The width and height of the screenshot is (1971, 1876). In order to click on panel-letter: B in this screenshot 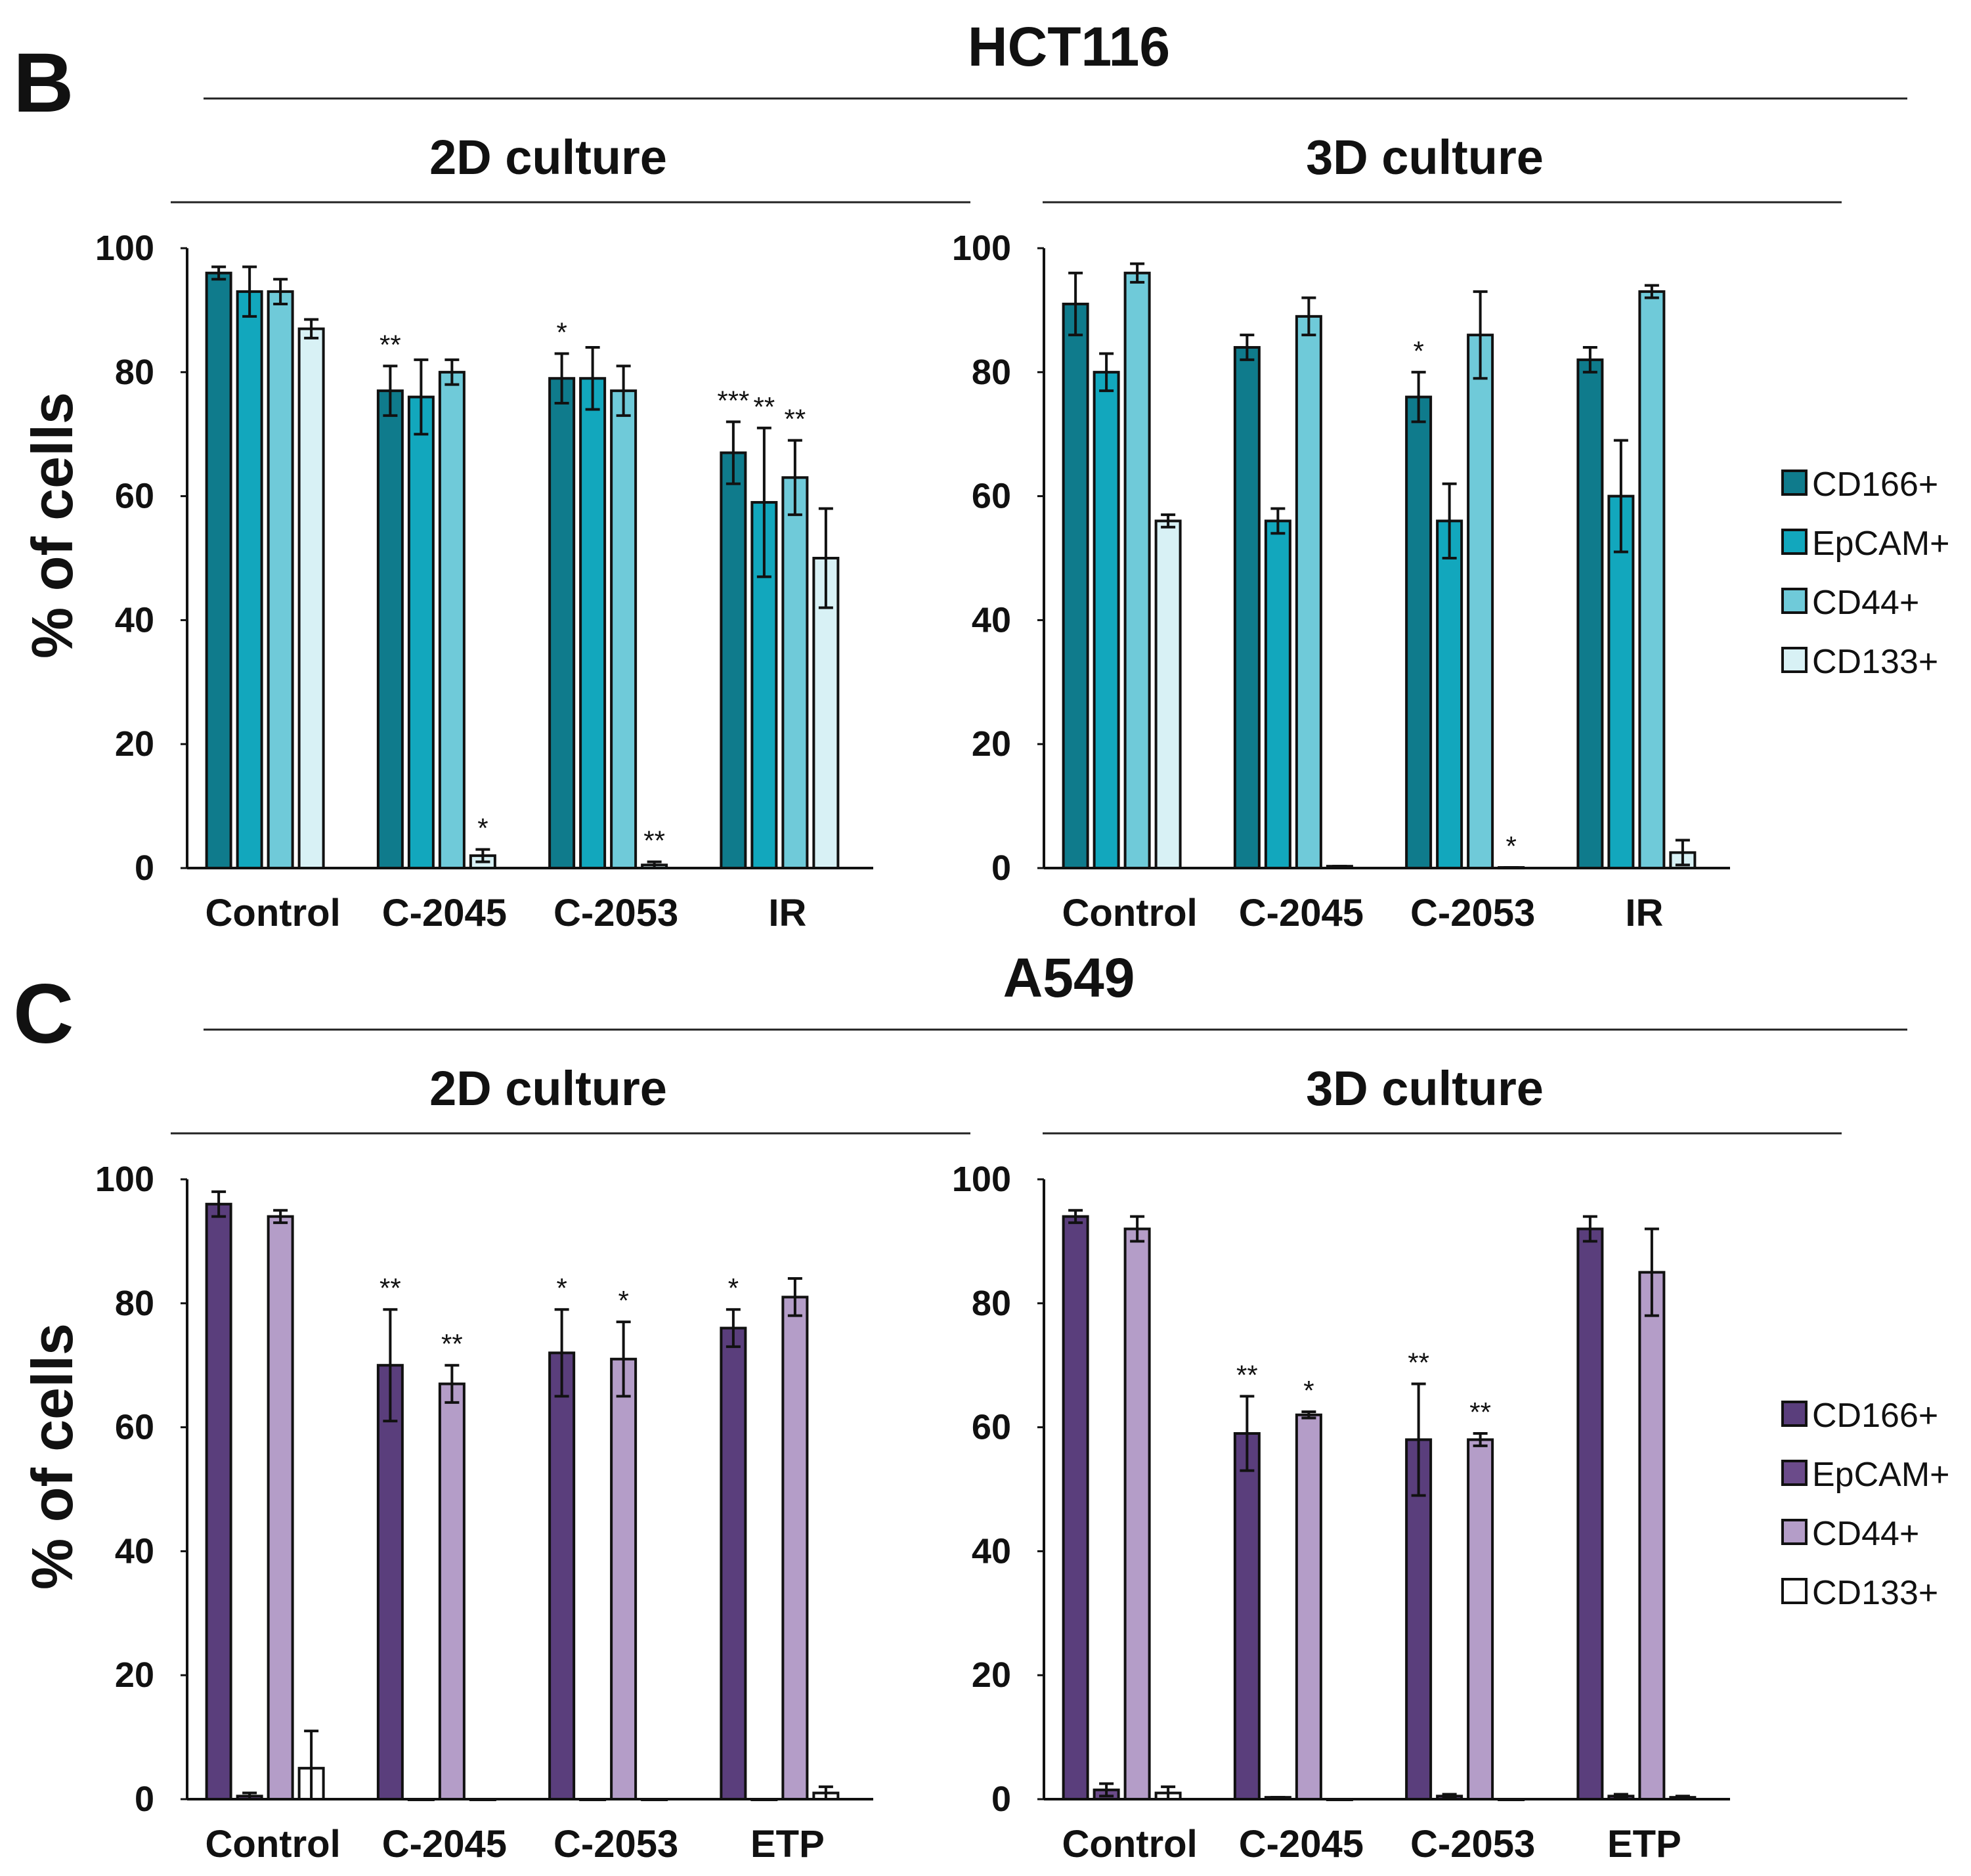, I will do `click(43, 83)`.